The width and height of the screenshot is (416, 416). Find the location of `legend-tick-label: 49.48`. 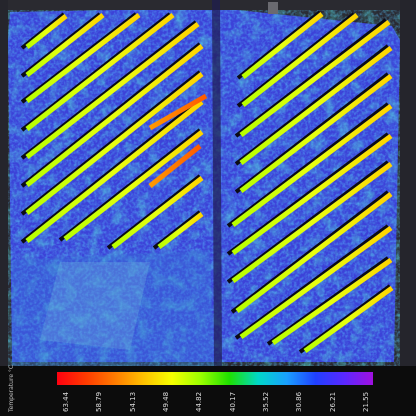

legend-tick-label: 49.48 is located at coordinates (166, 401).